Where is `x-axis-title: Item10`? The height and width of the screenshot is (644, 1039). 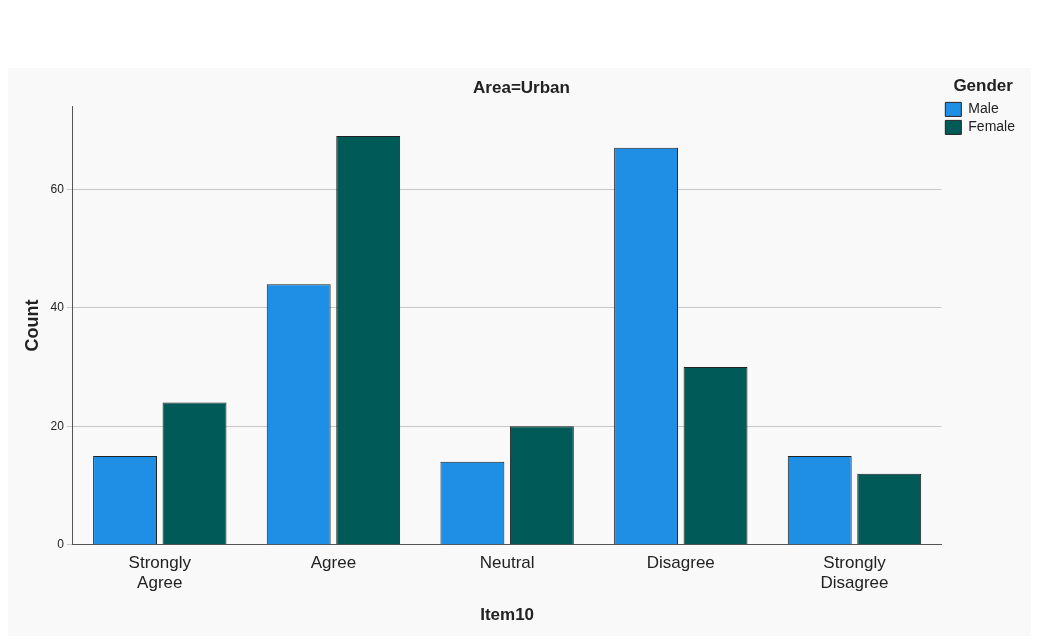
x-axis-title: Item10 is located at coordinates (507, 615).